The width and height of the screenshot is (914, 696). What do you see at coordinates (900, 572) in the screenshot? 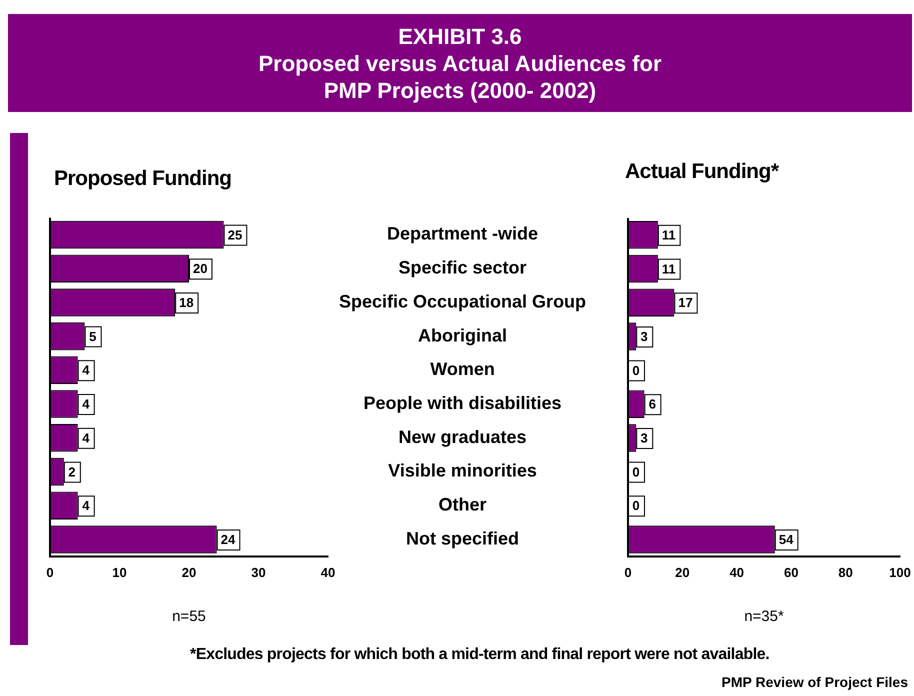
I see `x-tick-label: 100` at bounding box center [900, 572].